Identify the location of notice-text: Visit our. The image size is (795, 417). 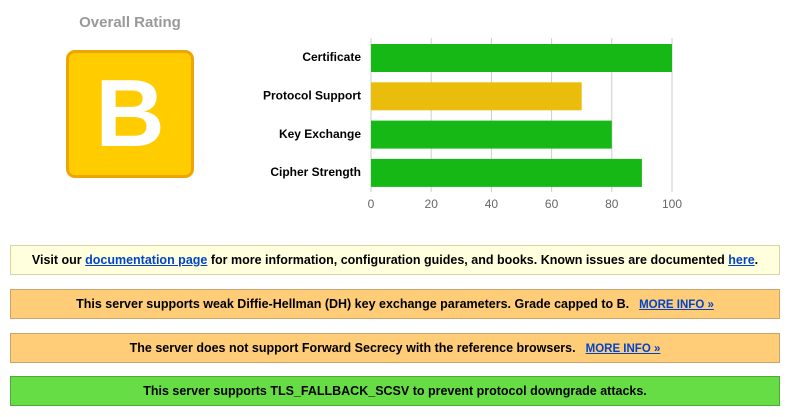
(58, 260).